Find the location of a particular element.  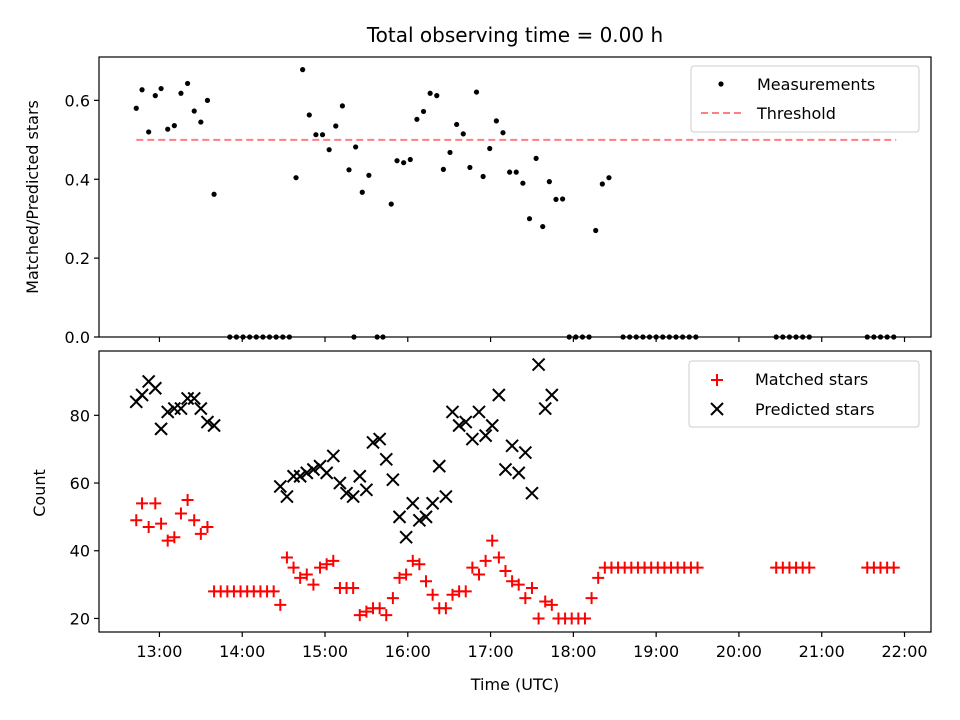

bottom-y-tick-label: 40 is located at coordinates (80, 551).